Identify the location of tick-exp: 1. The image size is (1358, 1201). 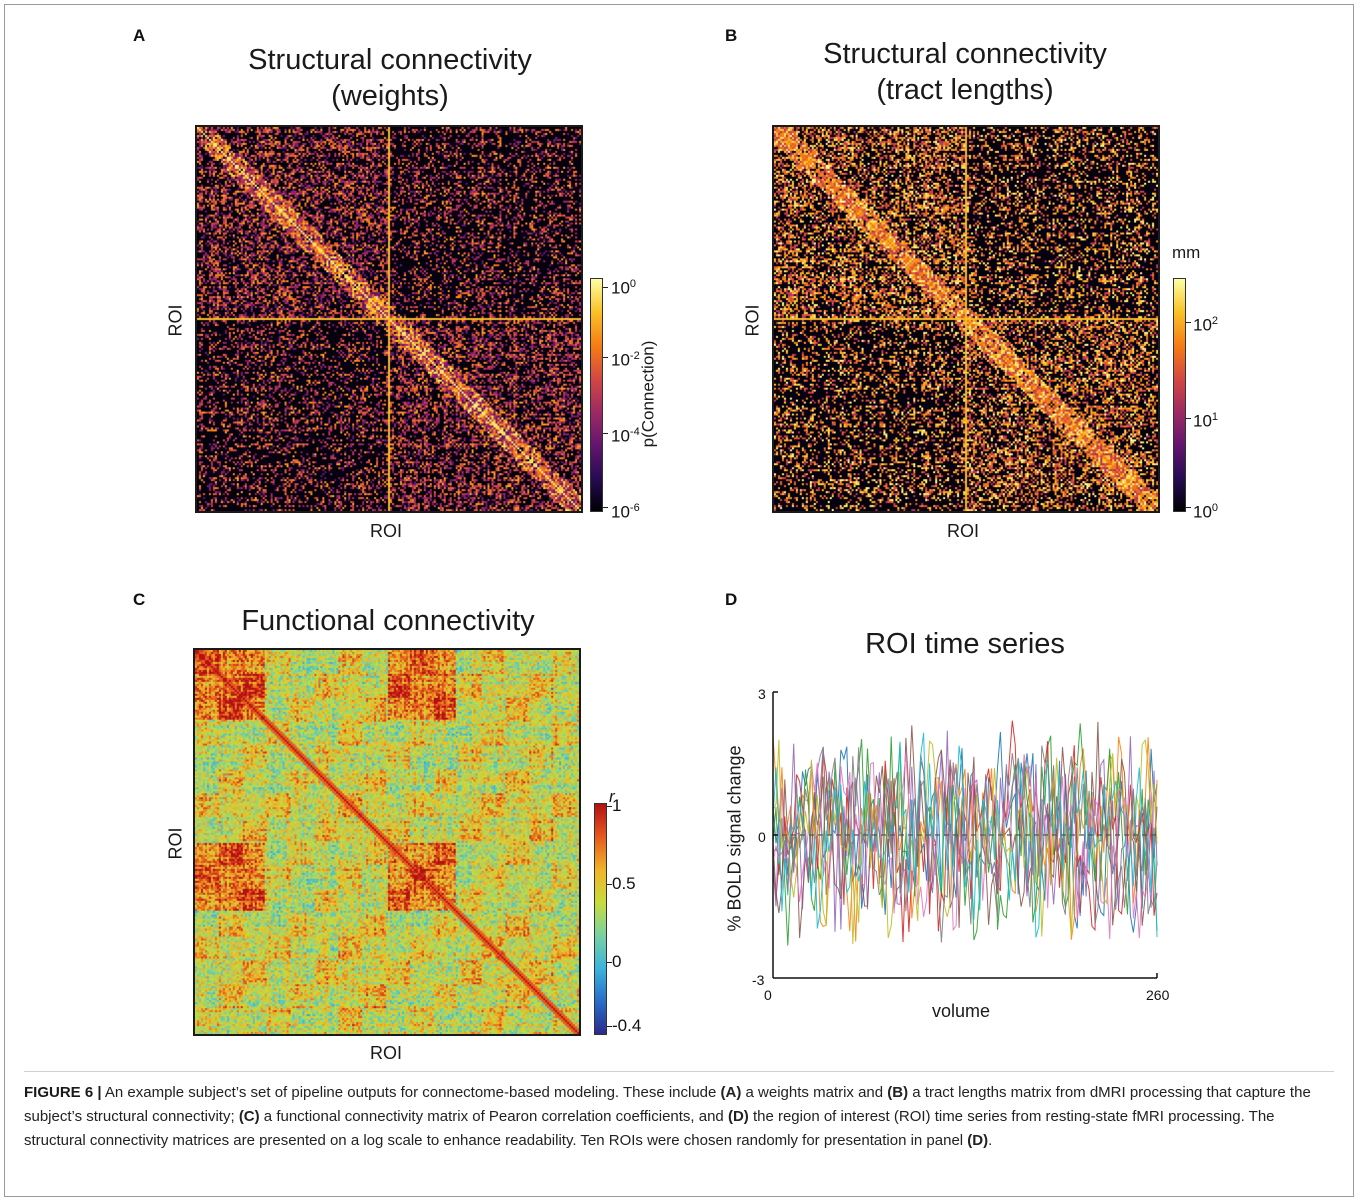
(1215, 417).